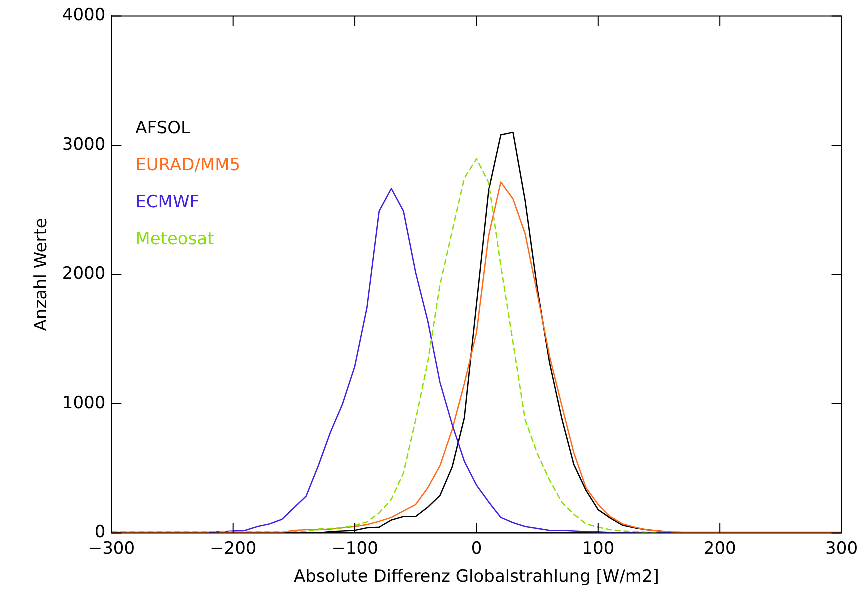  Describe the element at coordinates (477, 577) in the screenshot. I see `x-axis-title: Absolute Differenz Globalstrahlung [W/m2]` at that location.